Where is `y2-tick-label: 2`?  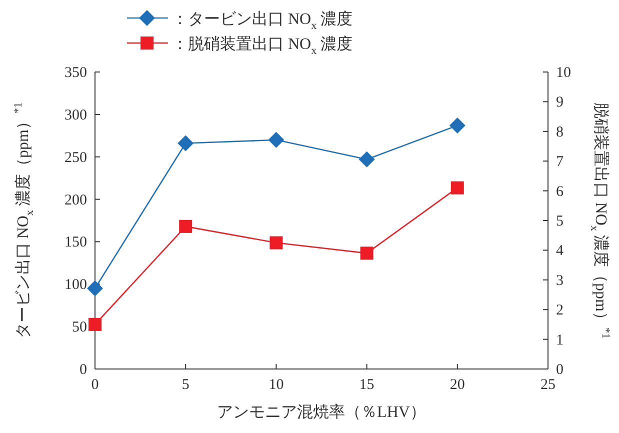 y2-tick-label: 2 is located at coordinates (560, 310).